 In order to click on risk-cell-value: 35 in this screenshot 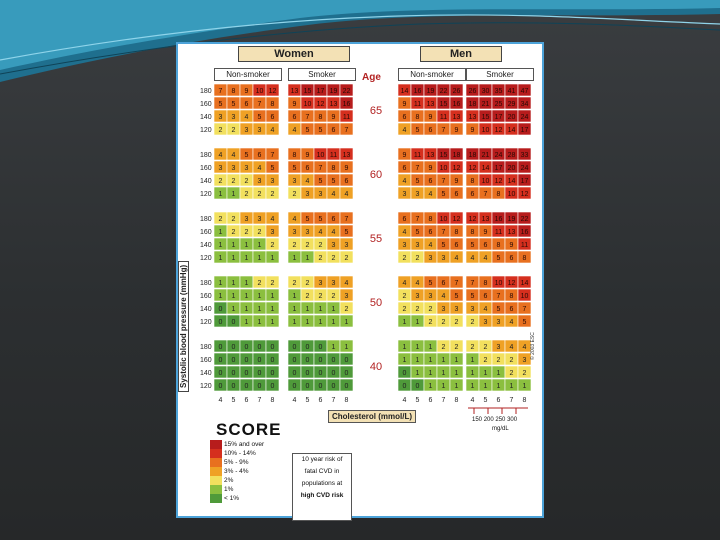, I will do `click(499, 91)`.